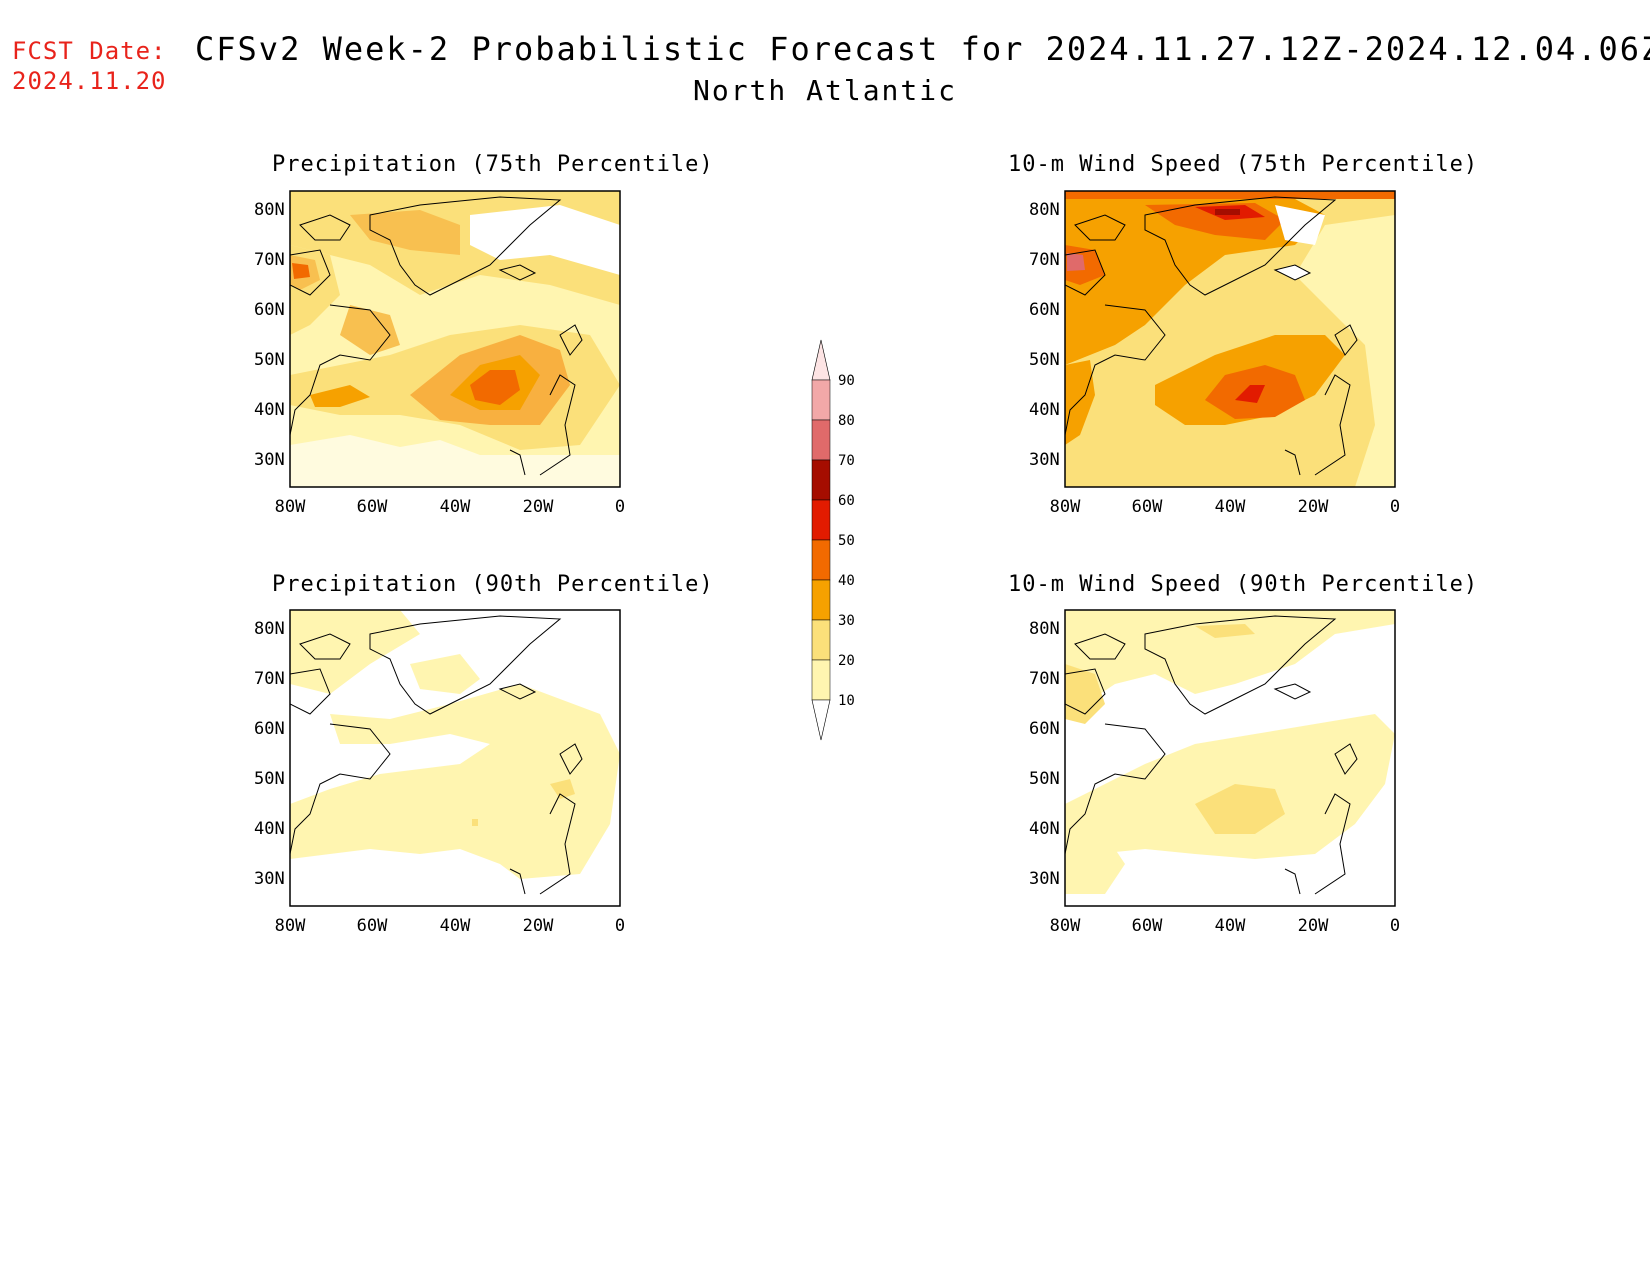 This screenshot has height=1275, width=1650. Describe the element at coordinates (821, 720) in the screenshot. I see `colorbar-extend-bottom` at that location.